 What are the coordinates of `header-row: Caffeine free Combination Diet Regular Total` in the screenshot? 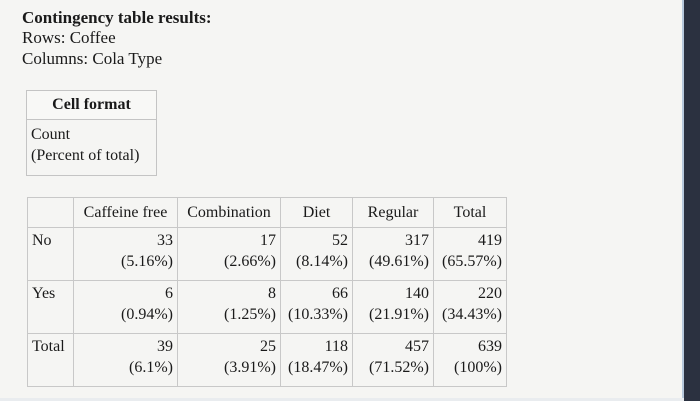 It's located at (267, 212).